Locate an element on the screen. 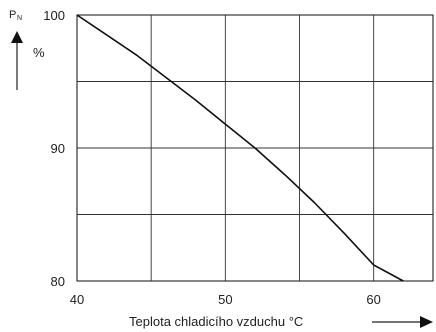 This screenshot has width=436, height=332. x-tick-labels: 40 50 60 is located at coordinates (225, 299).